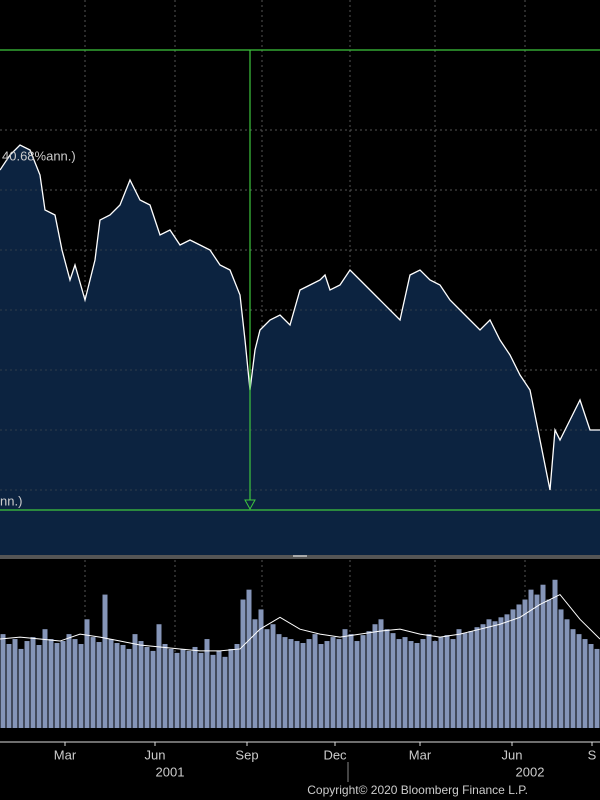  What do you see at coordinates (170, 771) in the screenshot?
I see `year-label: 2001` at bounding box center [170, 771].